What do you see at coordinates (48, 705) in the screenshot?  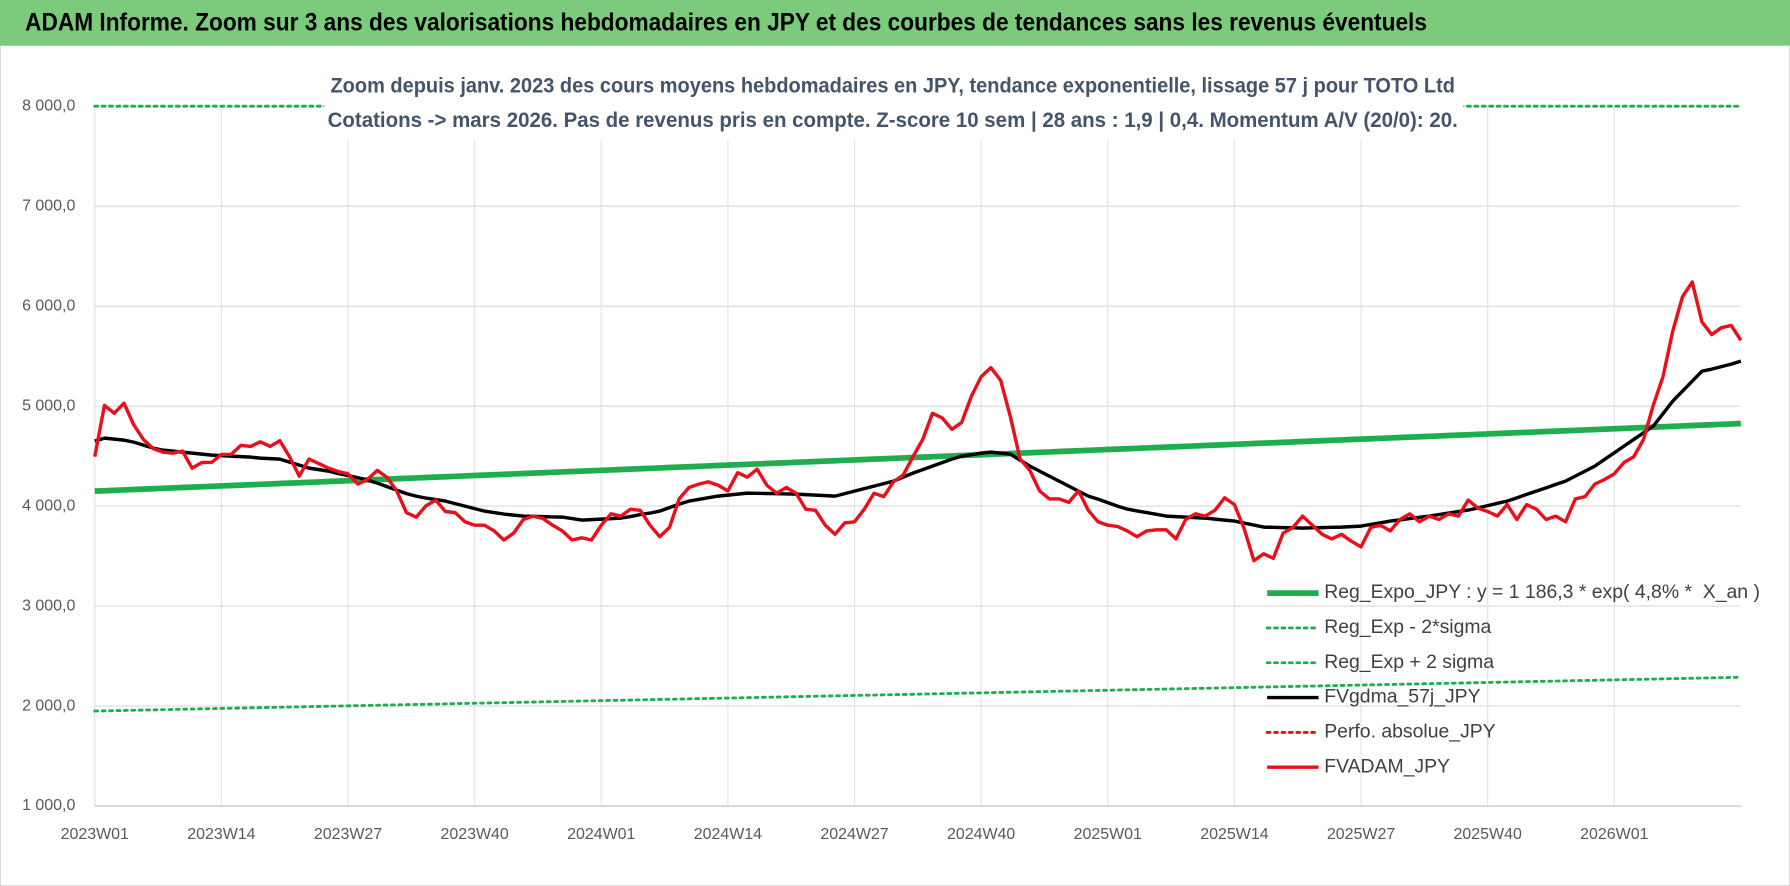 I see `y-tick-label: 2 000,0` at bounding box center [48, 705].